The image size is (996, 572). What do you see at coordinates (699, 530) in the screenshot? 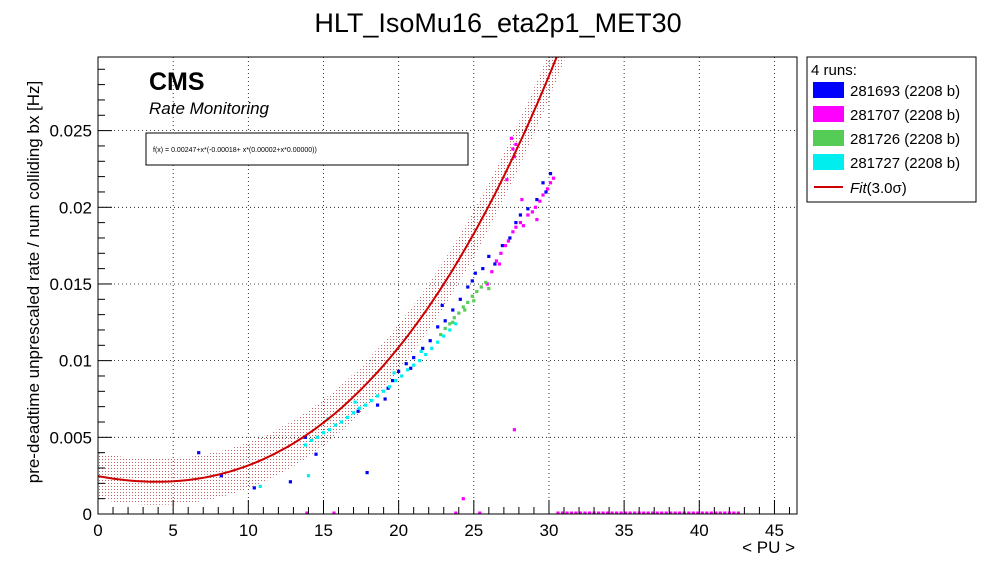
I see `x-tick-label-8: 40` at bounding box center [699, 530].